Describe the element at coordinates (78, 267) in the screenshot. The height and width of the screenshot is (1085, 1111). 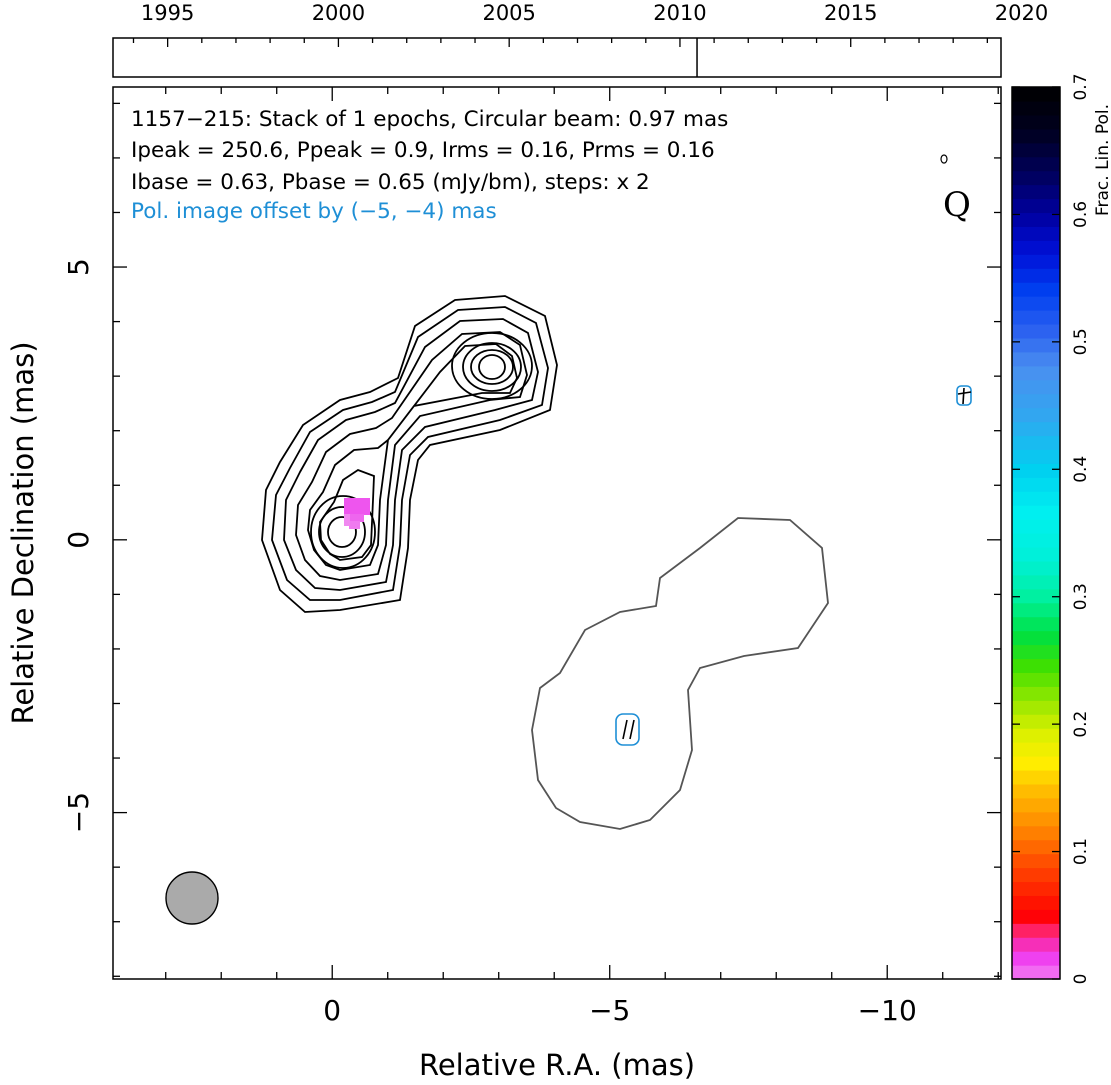
I see `y-tick-label: 5` at that location.